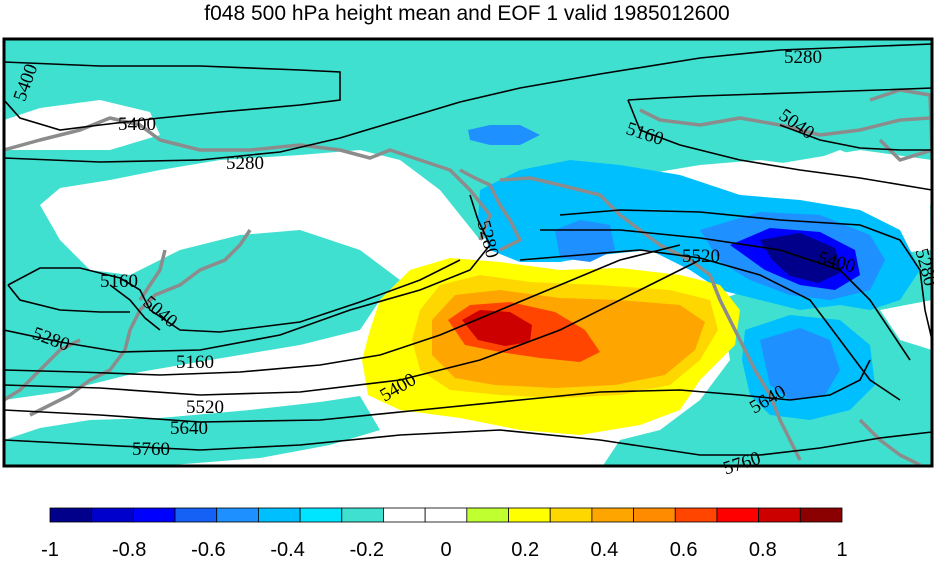 Image resolution: width=934 pixels, height=563 pixels. I want to click on coastline-japan, so click(140, 323).